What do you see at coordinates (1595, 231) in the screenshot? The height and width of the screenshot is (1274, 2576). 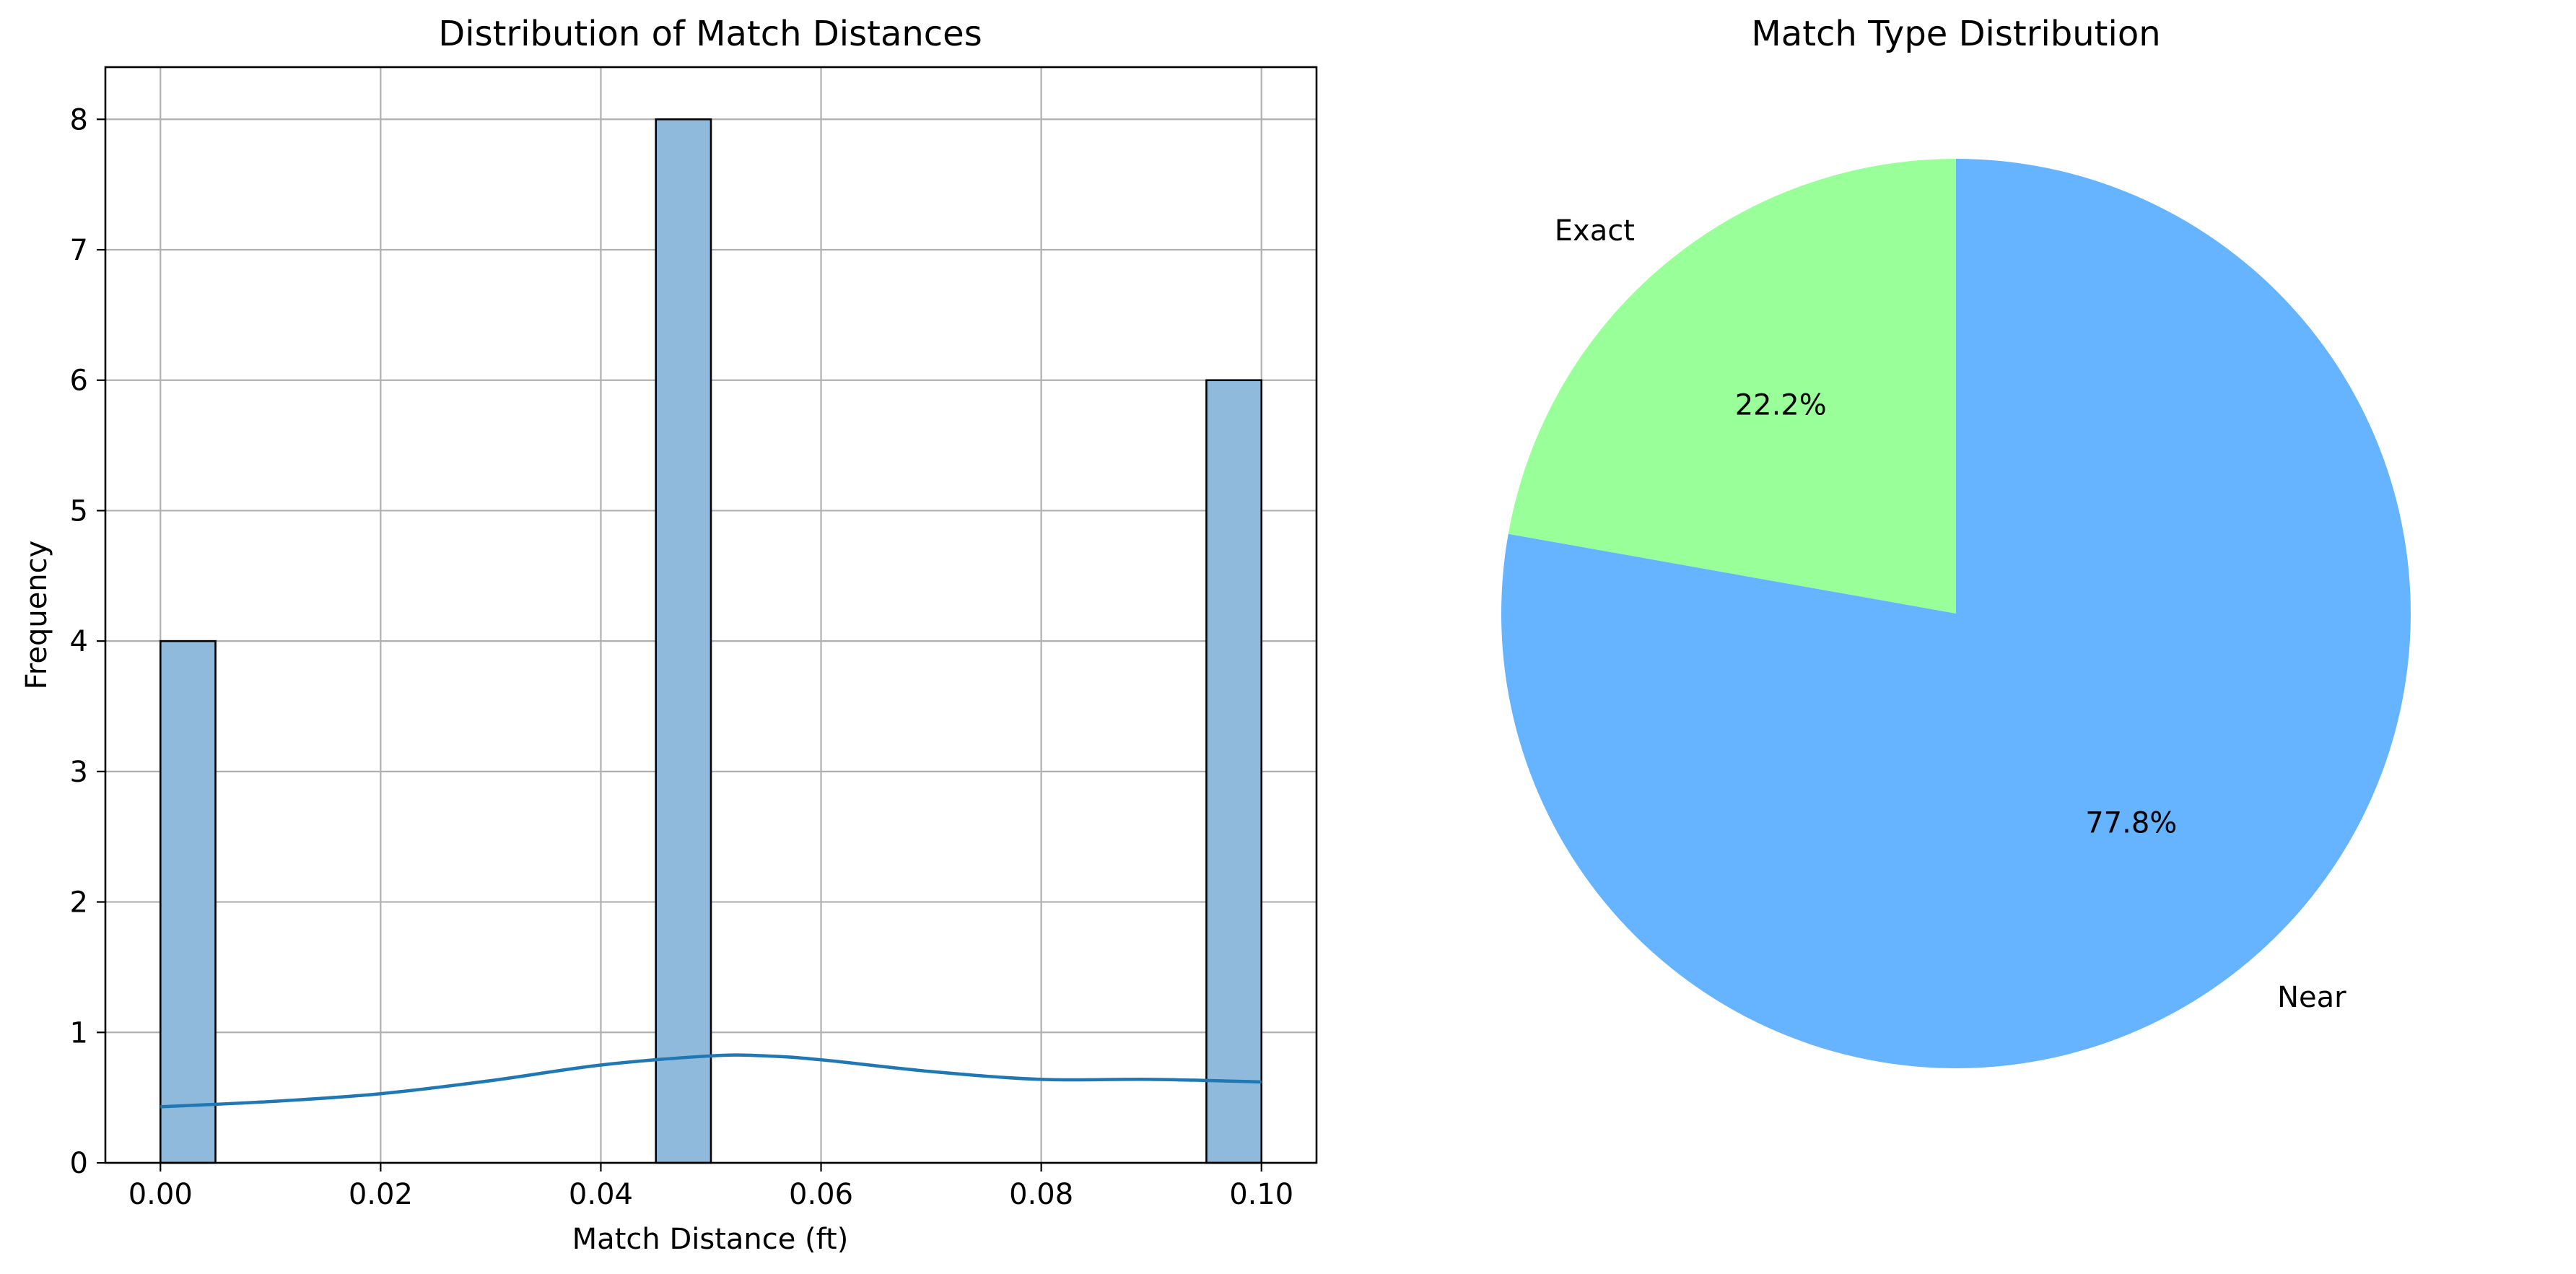 I see `pie-label-exact: Exact` at bounding box center [1595, 231].